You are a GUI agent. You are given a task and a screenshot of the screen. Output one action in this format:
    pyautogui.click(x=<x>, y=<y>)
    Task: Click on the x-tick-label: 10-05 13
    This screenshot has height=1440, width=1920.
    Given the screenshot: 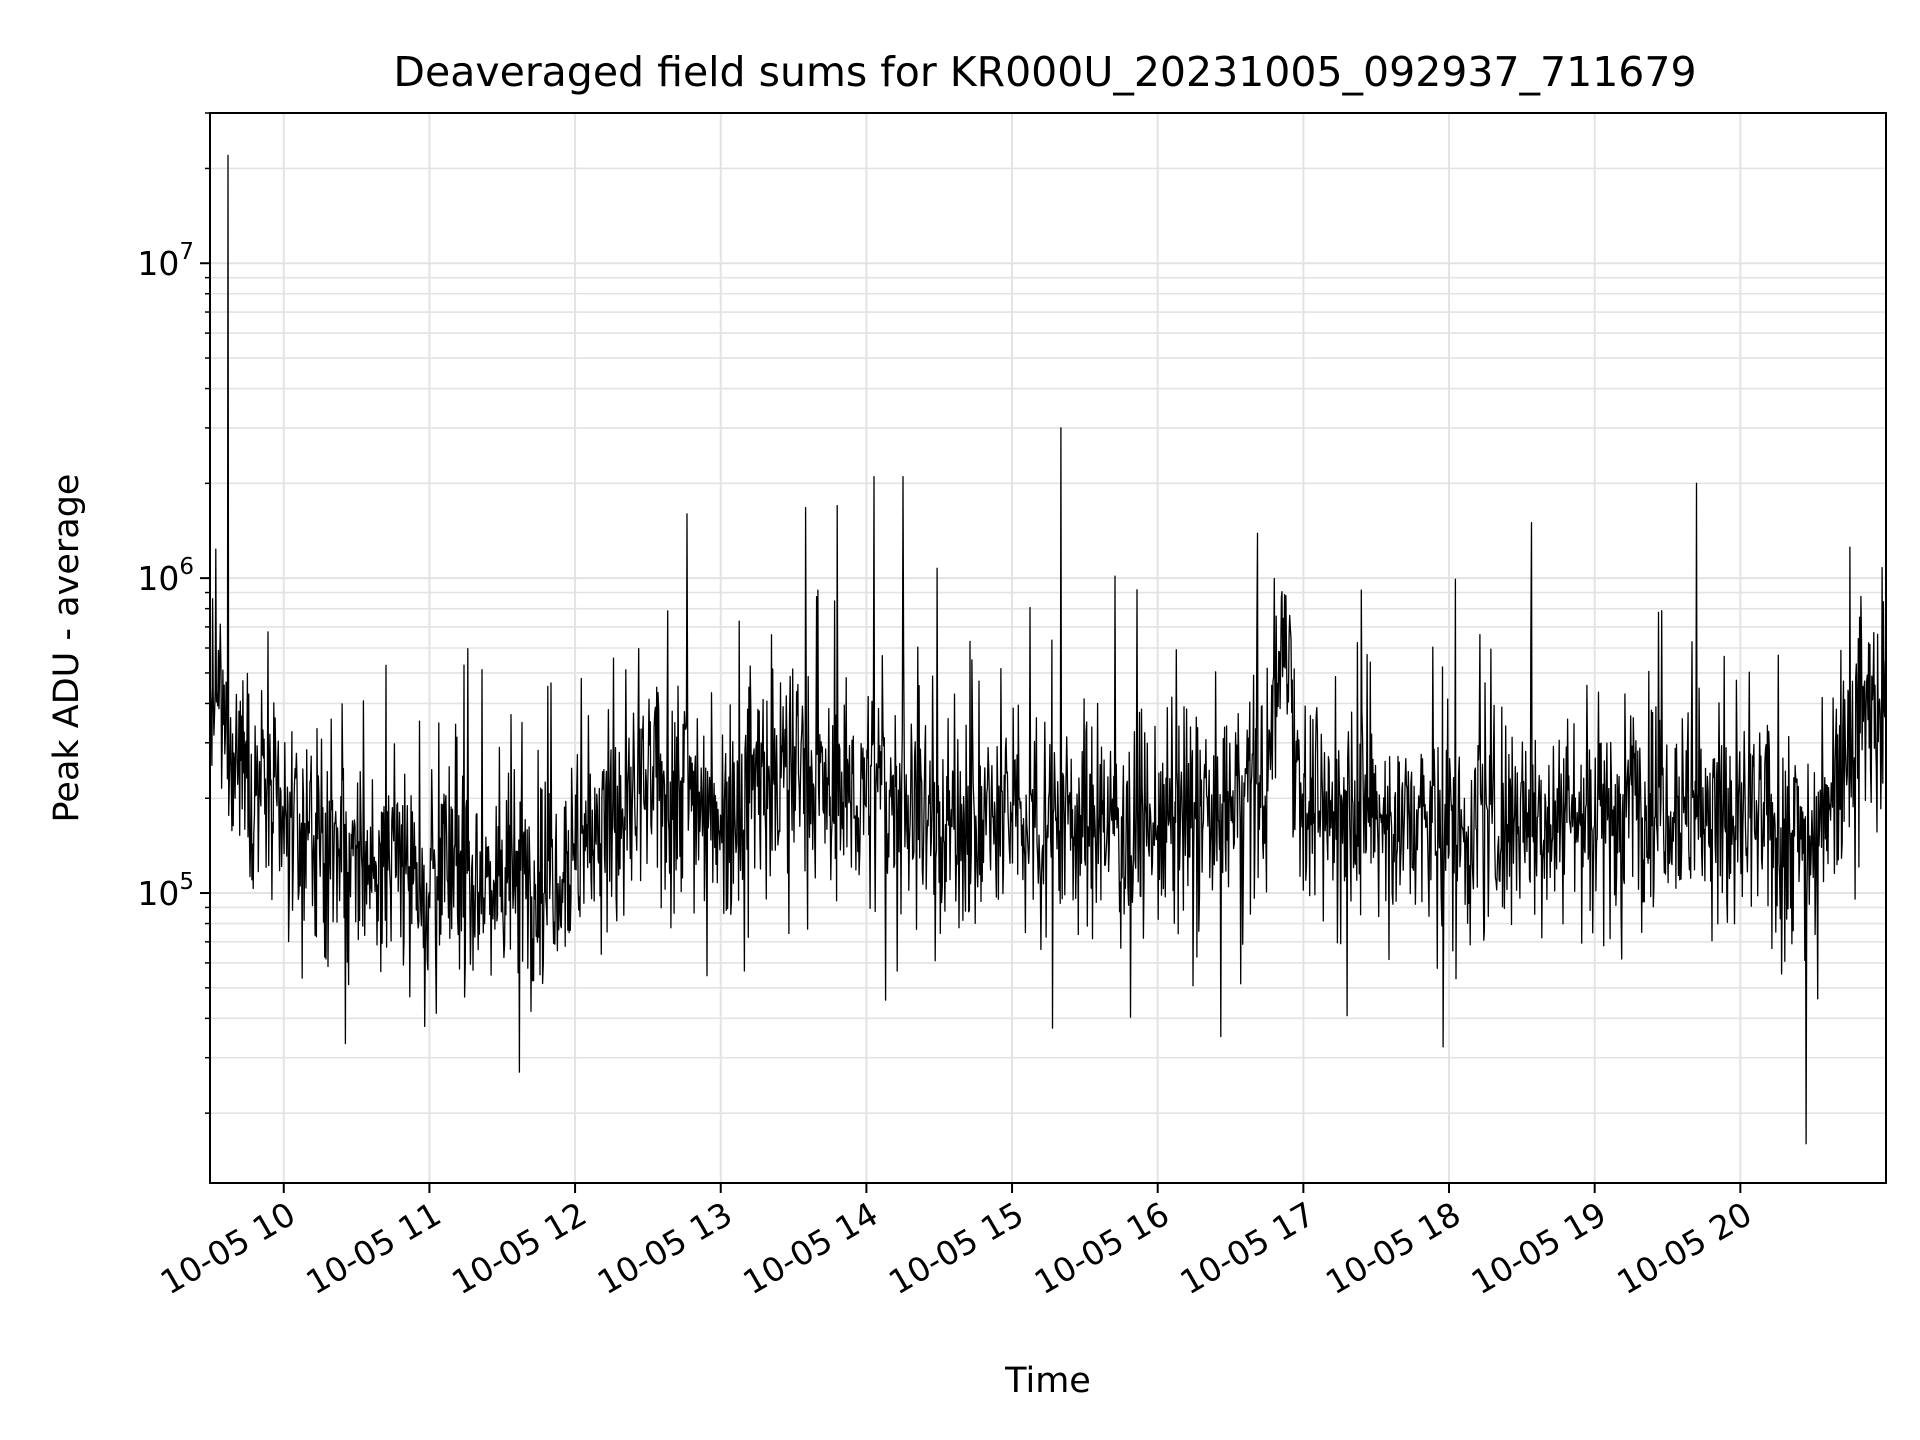 What is the action you would take?
    pyautogui.click(x=665, y=1248)
    